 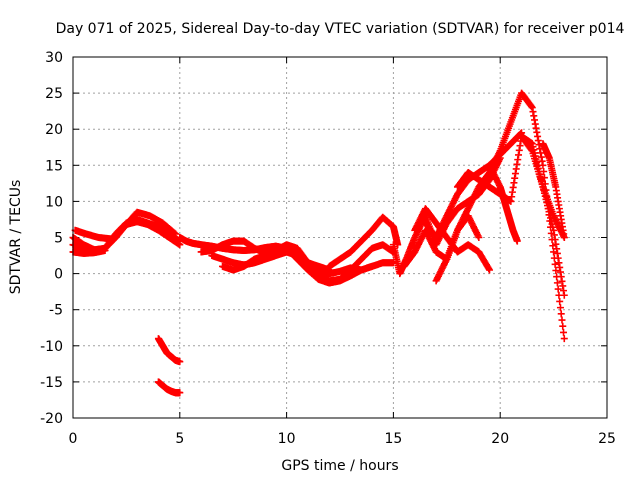 I want to click on y-tick-label: -10, so click(x=51, y=347).